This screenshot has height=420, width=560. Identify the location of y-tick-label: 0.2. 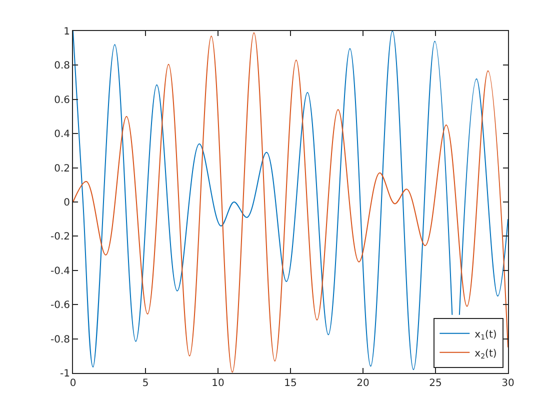
(62, 168).